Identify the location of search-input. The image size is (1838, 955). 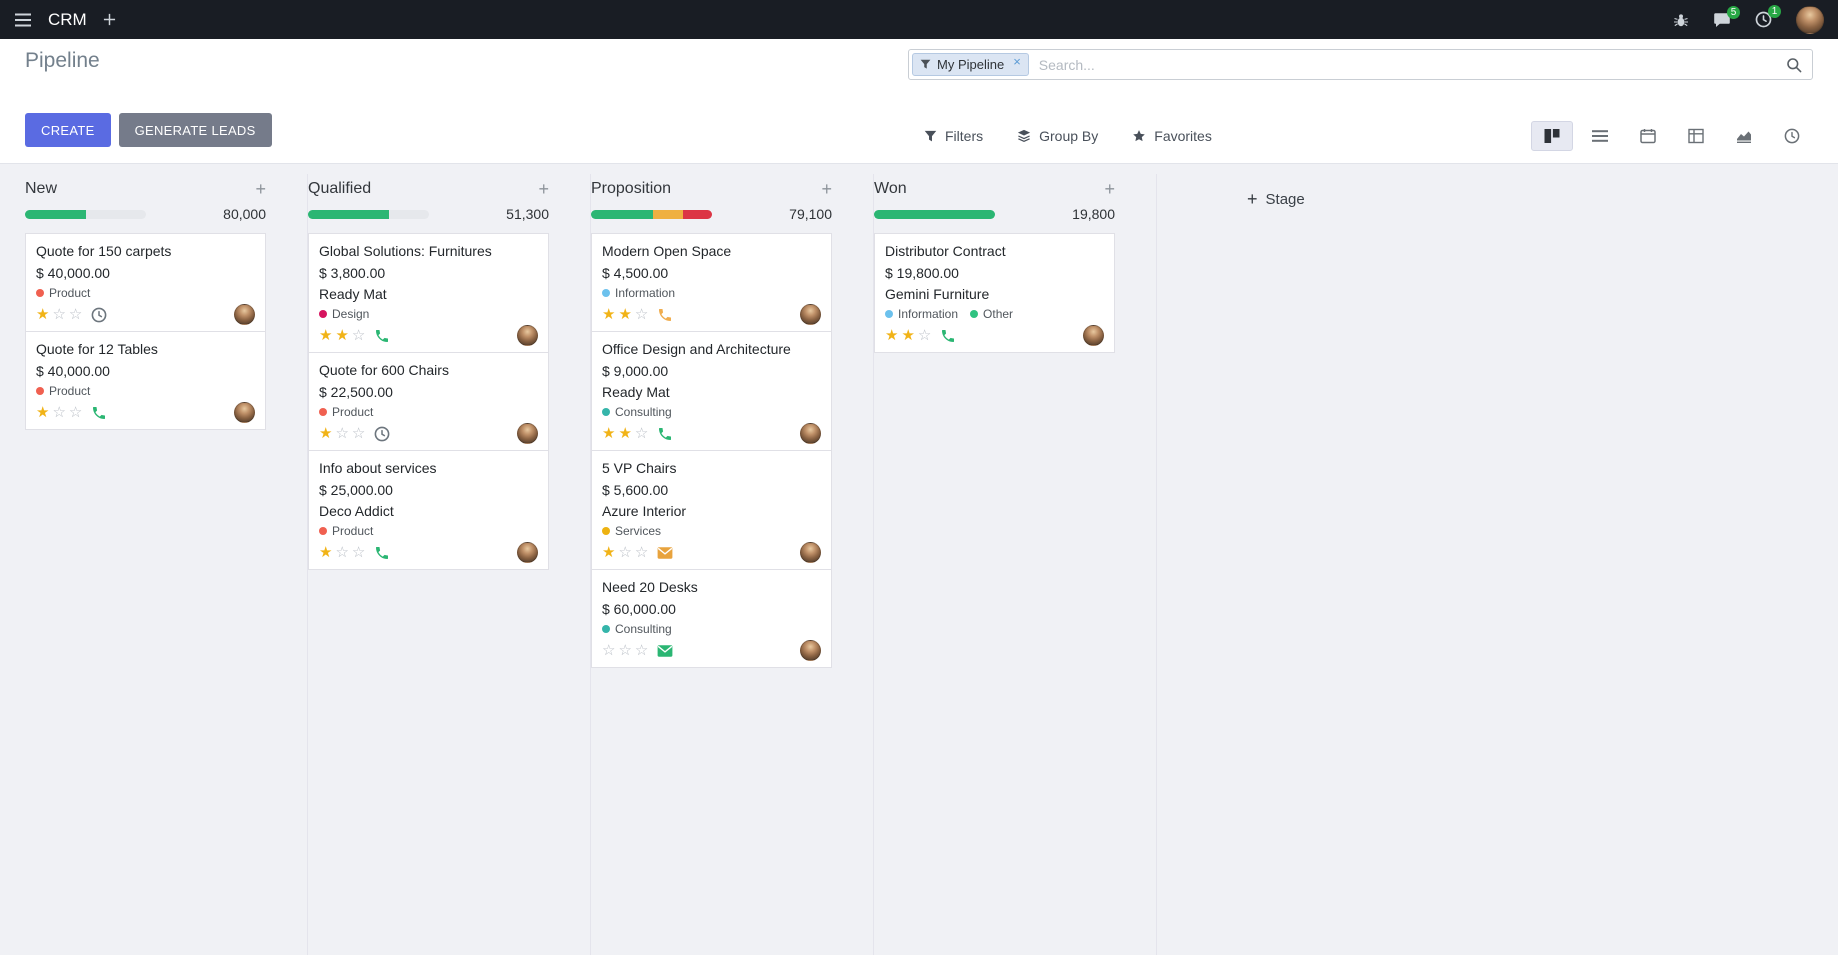
(1407, 64).